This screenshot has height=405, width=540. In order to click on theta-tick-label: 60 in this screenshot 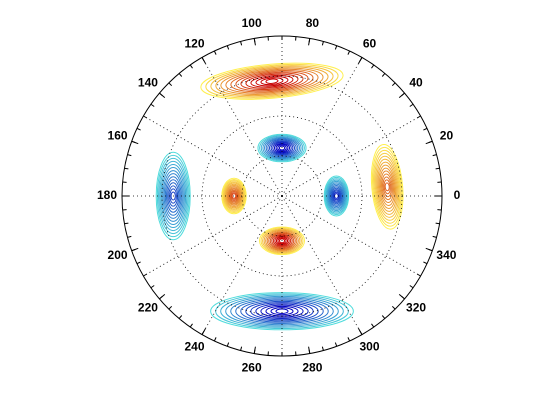, I will do `click(370, 44)`.